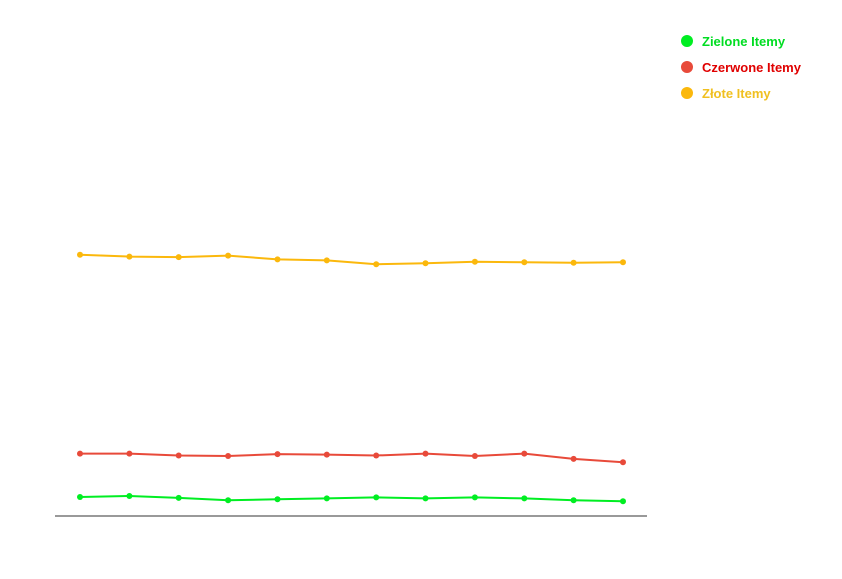 This screenshot has width=842, height=579. I want to click on legend-item-czerwone: Czerwone Itemy, so click(741, 67).